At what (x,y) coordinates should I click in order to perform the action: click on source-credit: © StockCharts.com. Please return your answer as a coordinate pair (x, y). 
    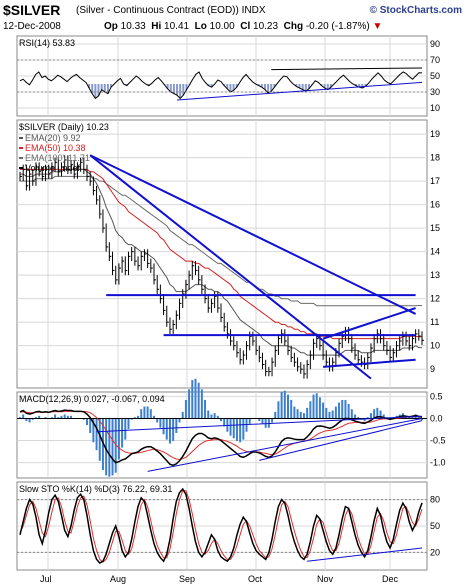
    Looking at the image, I should click on (415, 10).